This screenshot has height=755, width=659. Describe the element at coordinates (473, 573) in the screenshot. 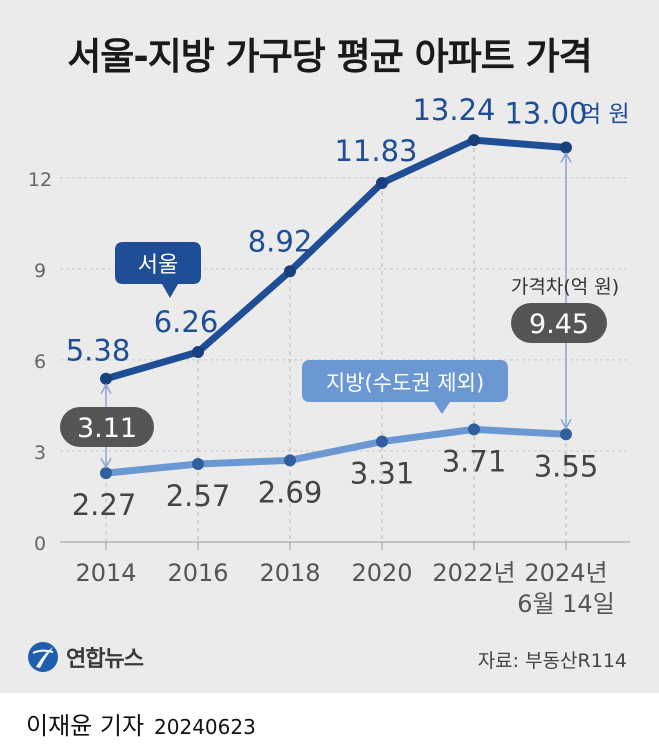

I see `x-tick-label-4: 2022년` at that location.